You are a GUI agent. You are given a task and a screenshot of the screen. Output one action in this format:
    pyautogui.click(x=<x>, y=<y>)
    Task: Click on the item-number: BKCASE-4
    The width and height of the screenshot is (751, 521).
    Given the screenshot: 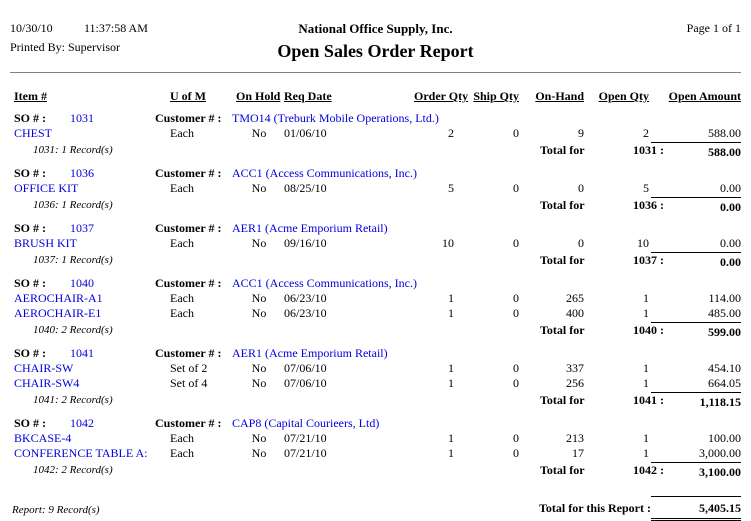 What is the action you would take?
    pyautogui.click(x=43, y=438)
    